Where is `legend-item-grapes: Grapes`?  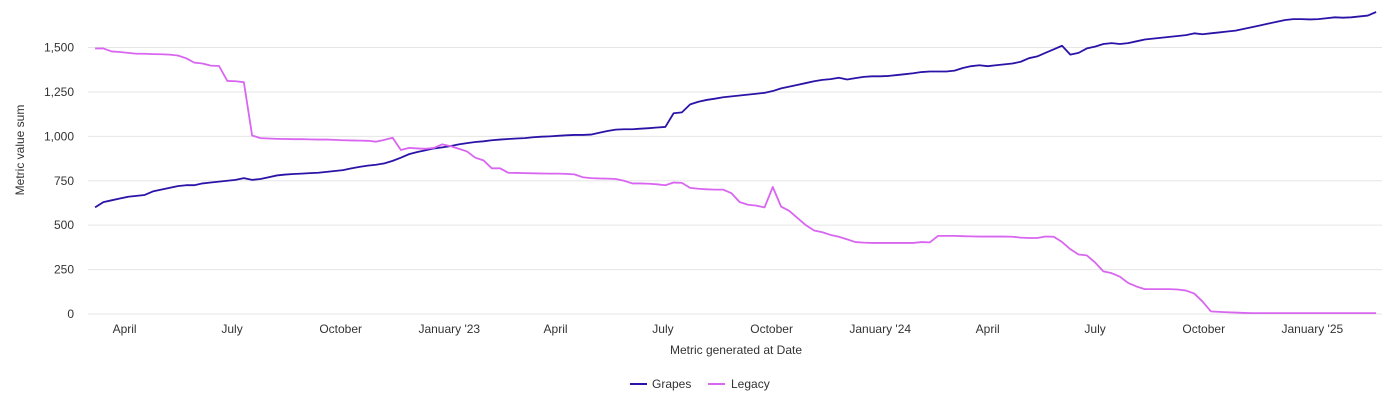
legend-item-grapes: Grapes is located at coordinates (660, 384).